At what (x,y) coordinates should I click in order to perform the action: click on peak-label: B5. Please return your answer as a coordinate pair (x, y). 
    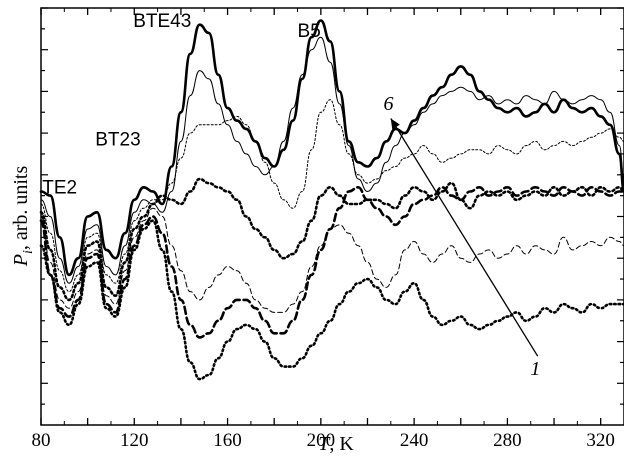
    Looking at the image, I should click on (309, 31).